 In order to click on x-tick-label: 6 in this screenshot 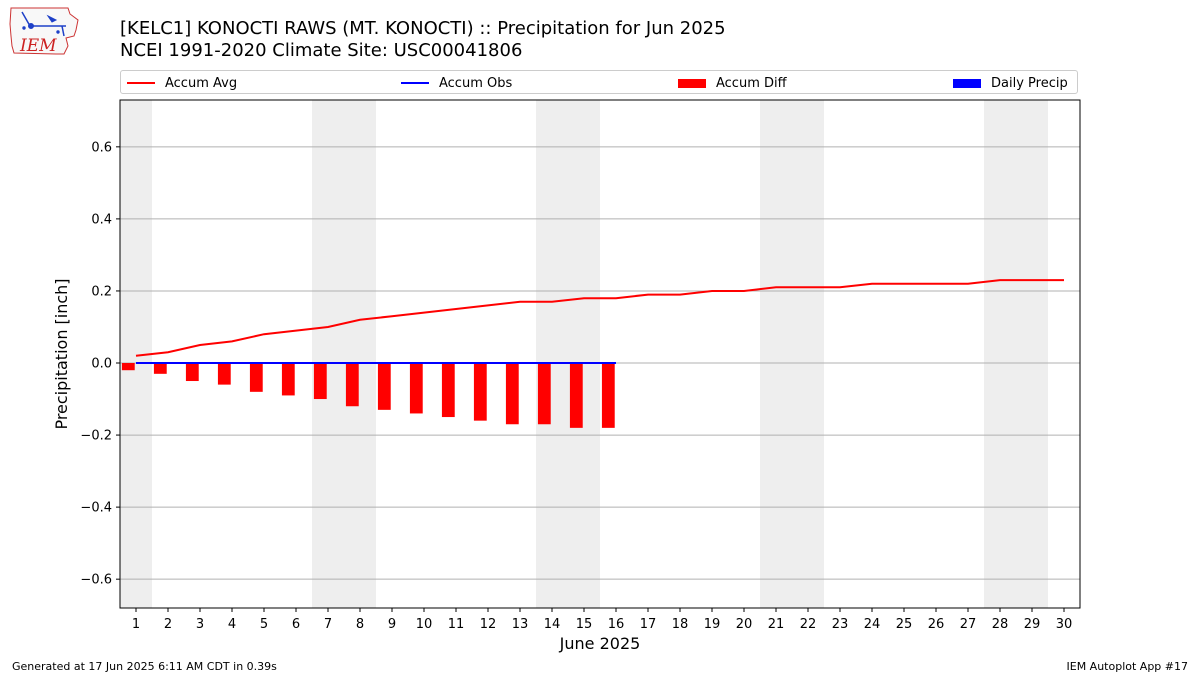, I will do `click(296, 624)`.